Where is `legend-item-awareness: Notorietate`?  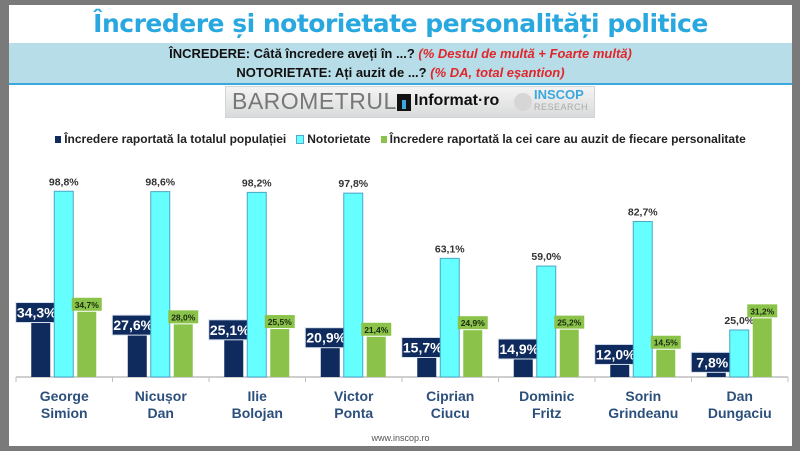 legend-item-awareness: Notorietate is located at coordinates (333, 139).